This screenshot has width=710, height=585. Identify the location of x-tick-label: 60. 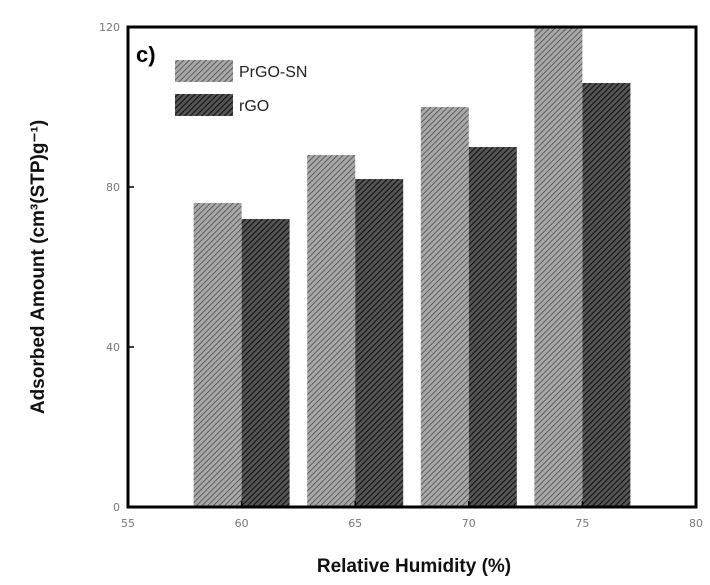
(242, 523).